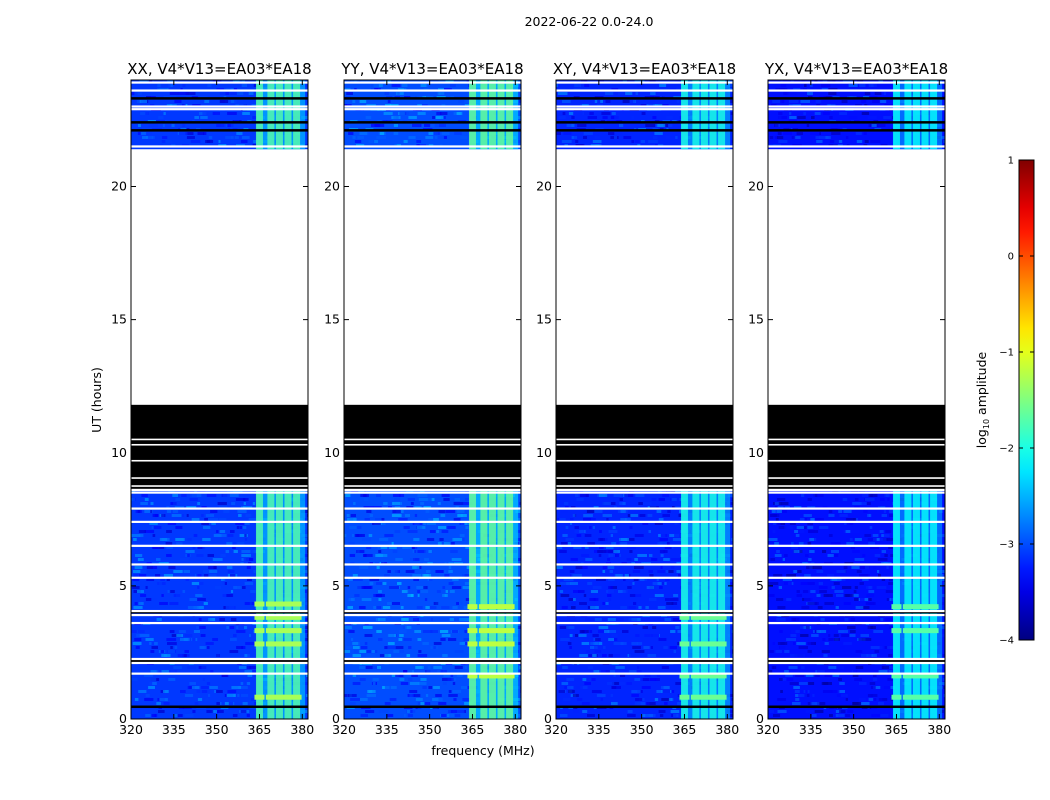  I want to click on x-tick-label: 380, so click(727, 729).